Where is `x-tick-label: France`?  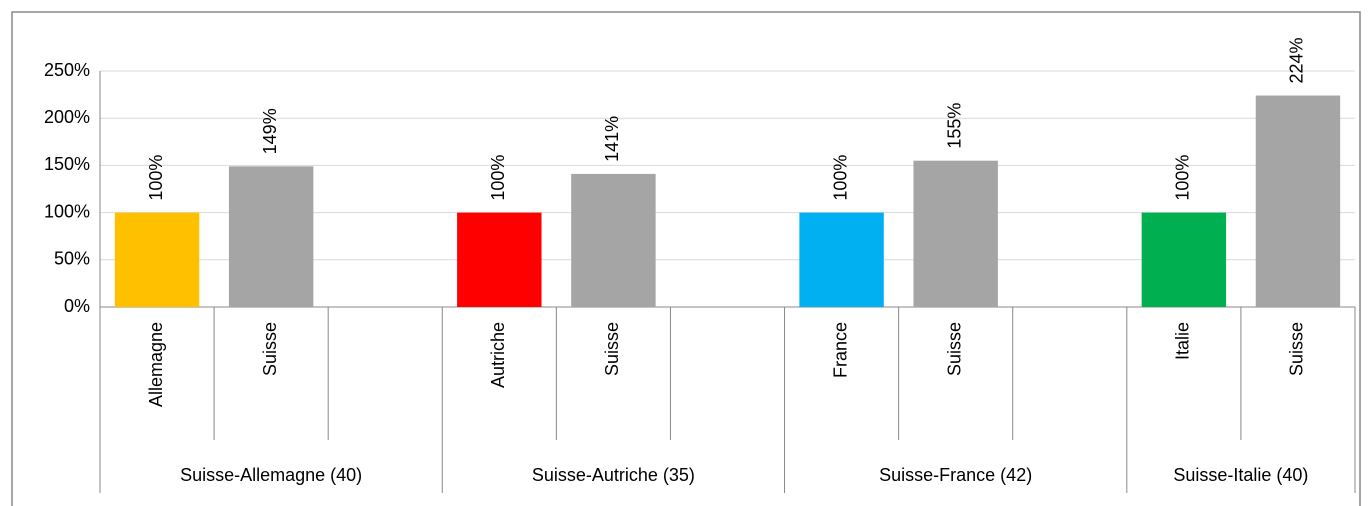
x-tick-label: France is located at coordinates (840, 350).